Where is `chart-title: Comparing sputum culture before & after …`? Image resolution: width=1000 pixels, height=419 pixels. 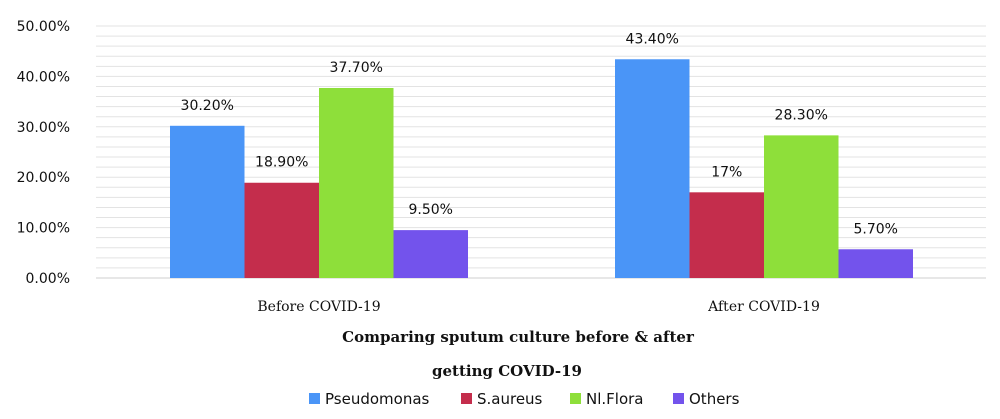 chart-title: Comparing sputum culture before & after … is located at coordinates (518, 354).